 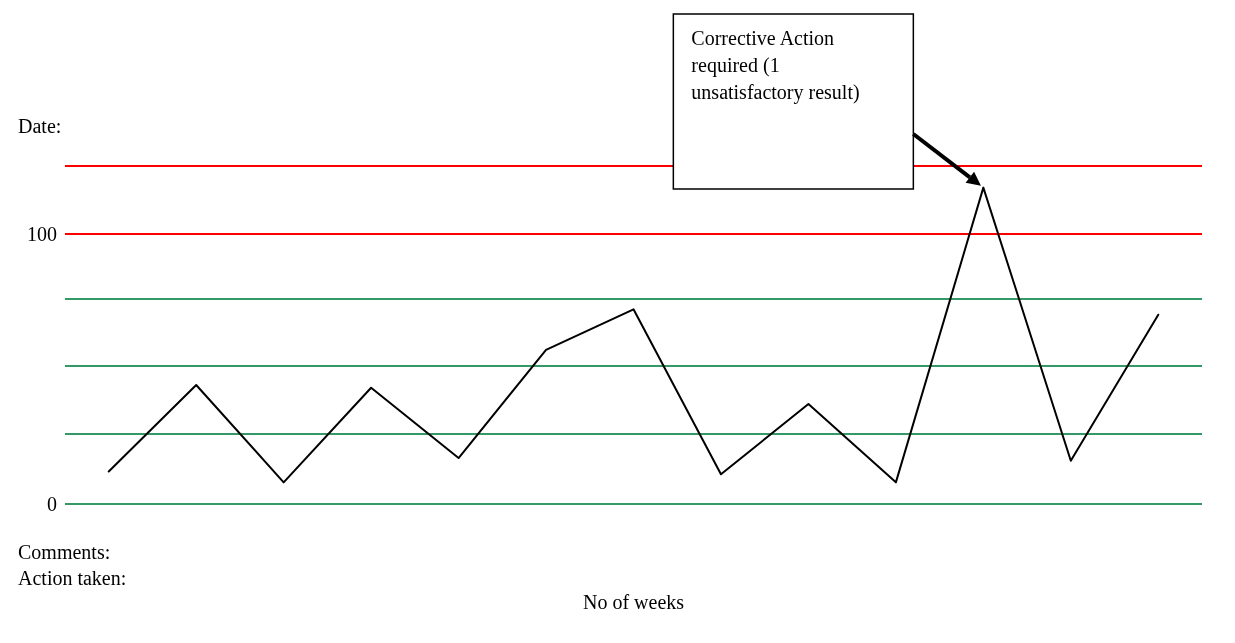 What do you see at coordinates (775, 65) in the screenshot?
I see `text: Corrective Action required (1 unsatisfactory result)` at bounding box center [775, 65].